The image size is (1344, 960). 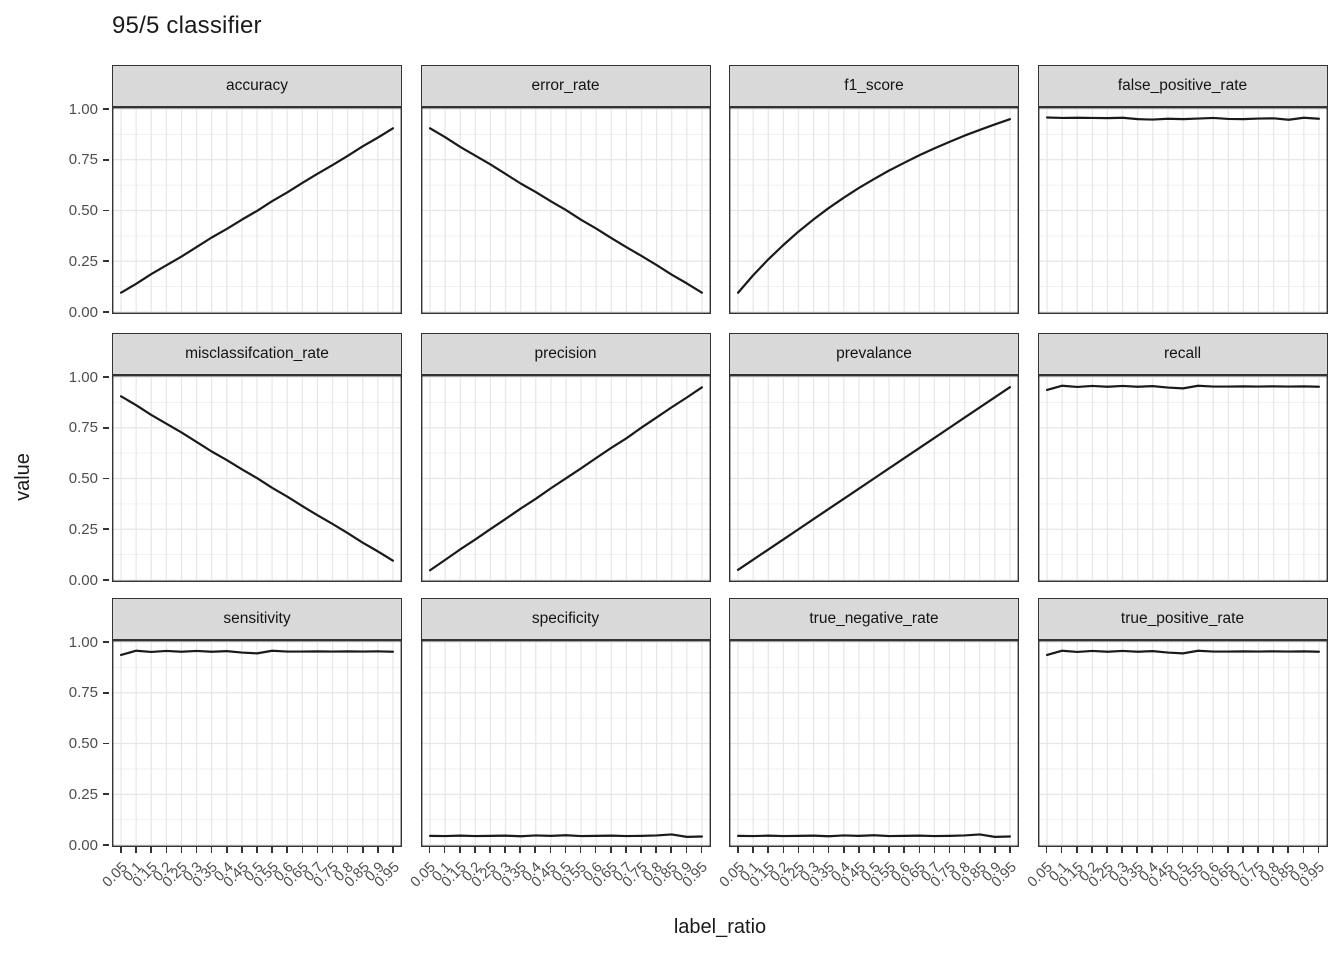 I want to click on y-tick-label: 0.75, so click(x=83, y=693).